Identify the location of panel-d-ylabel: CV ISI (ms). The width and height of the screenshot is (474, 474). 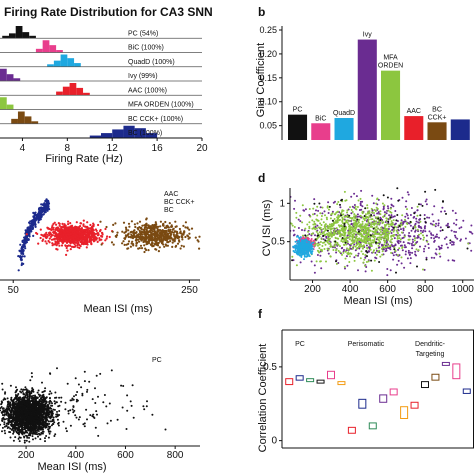
(267, 228).